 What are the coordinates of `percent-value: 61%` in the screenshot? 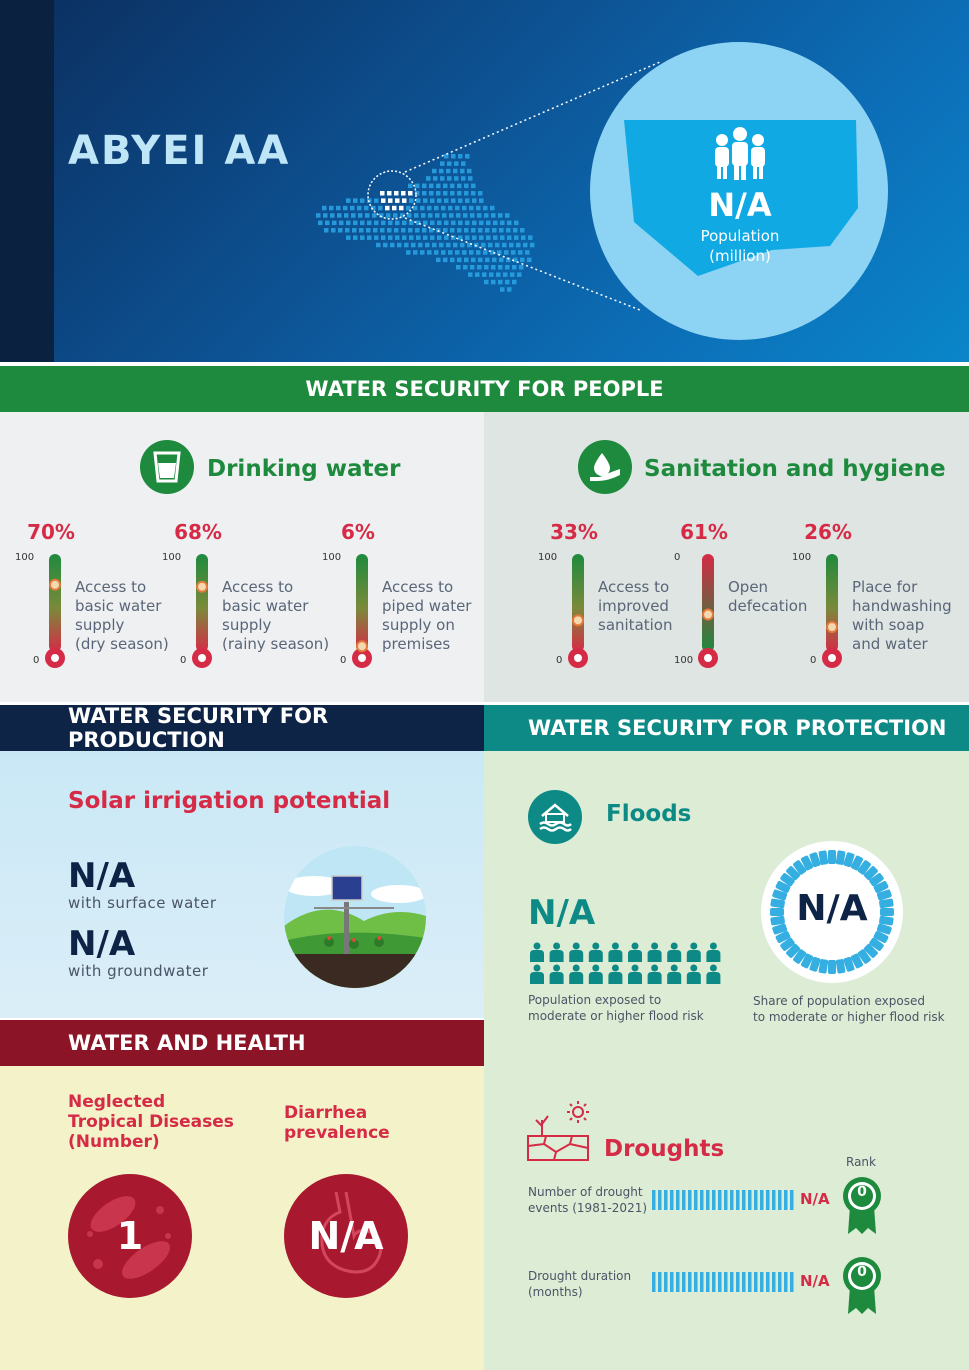 It's located at (704, 532).